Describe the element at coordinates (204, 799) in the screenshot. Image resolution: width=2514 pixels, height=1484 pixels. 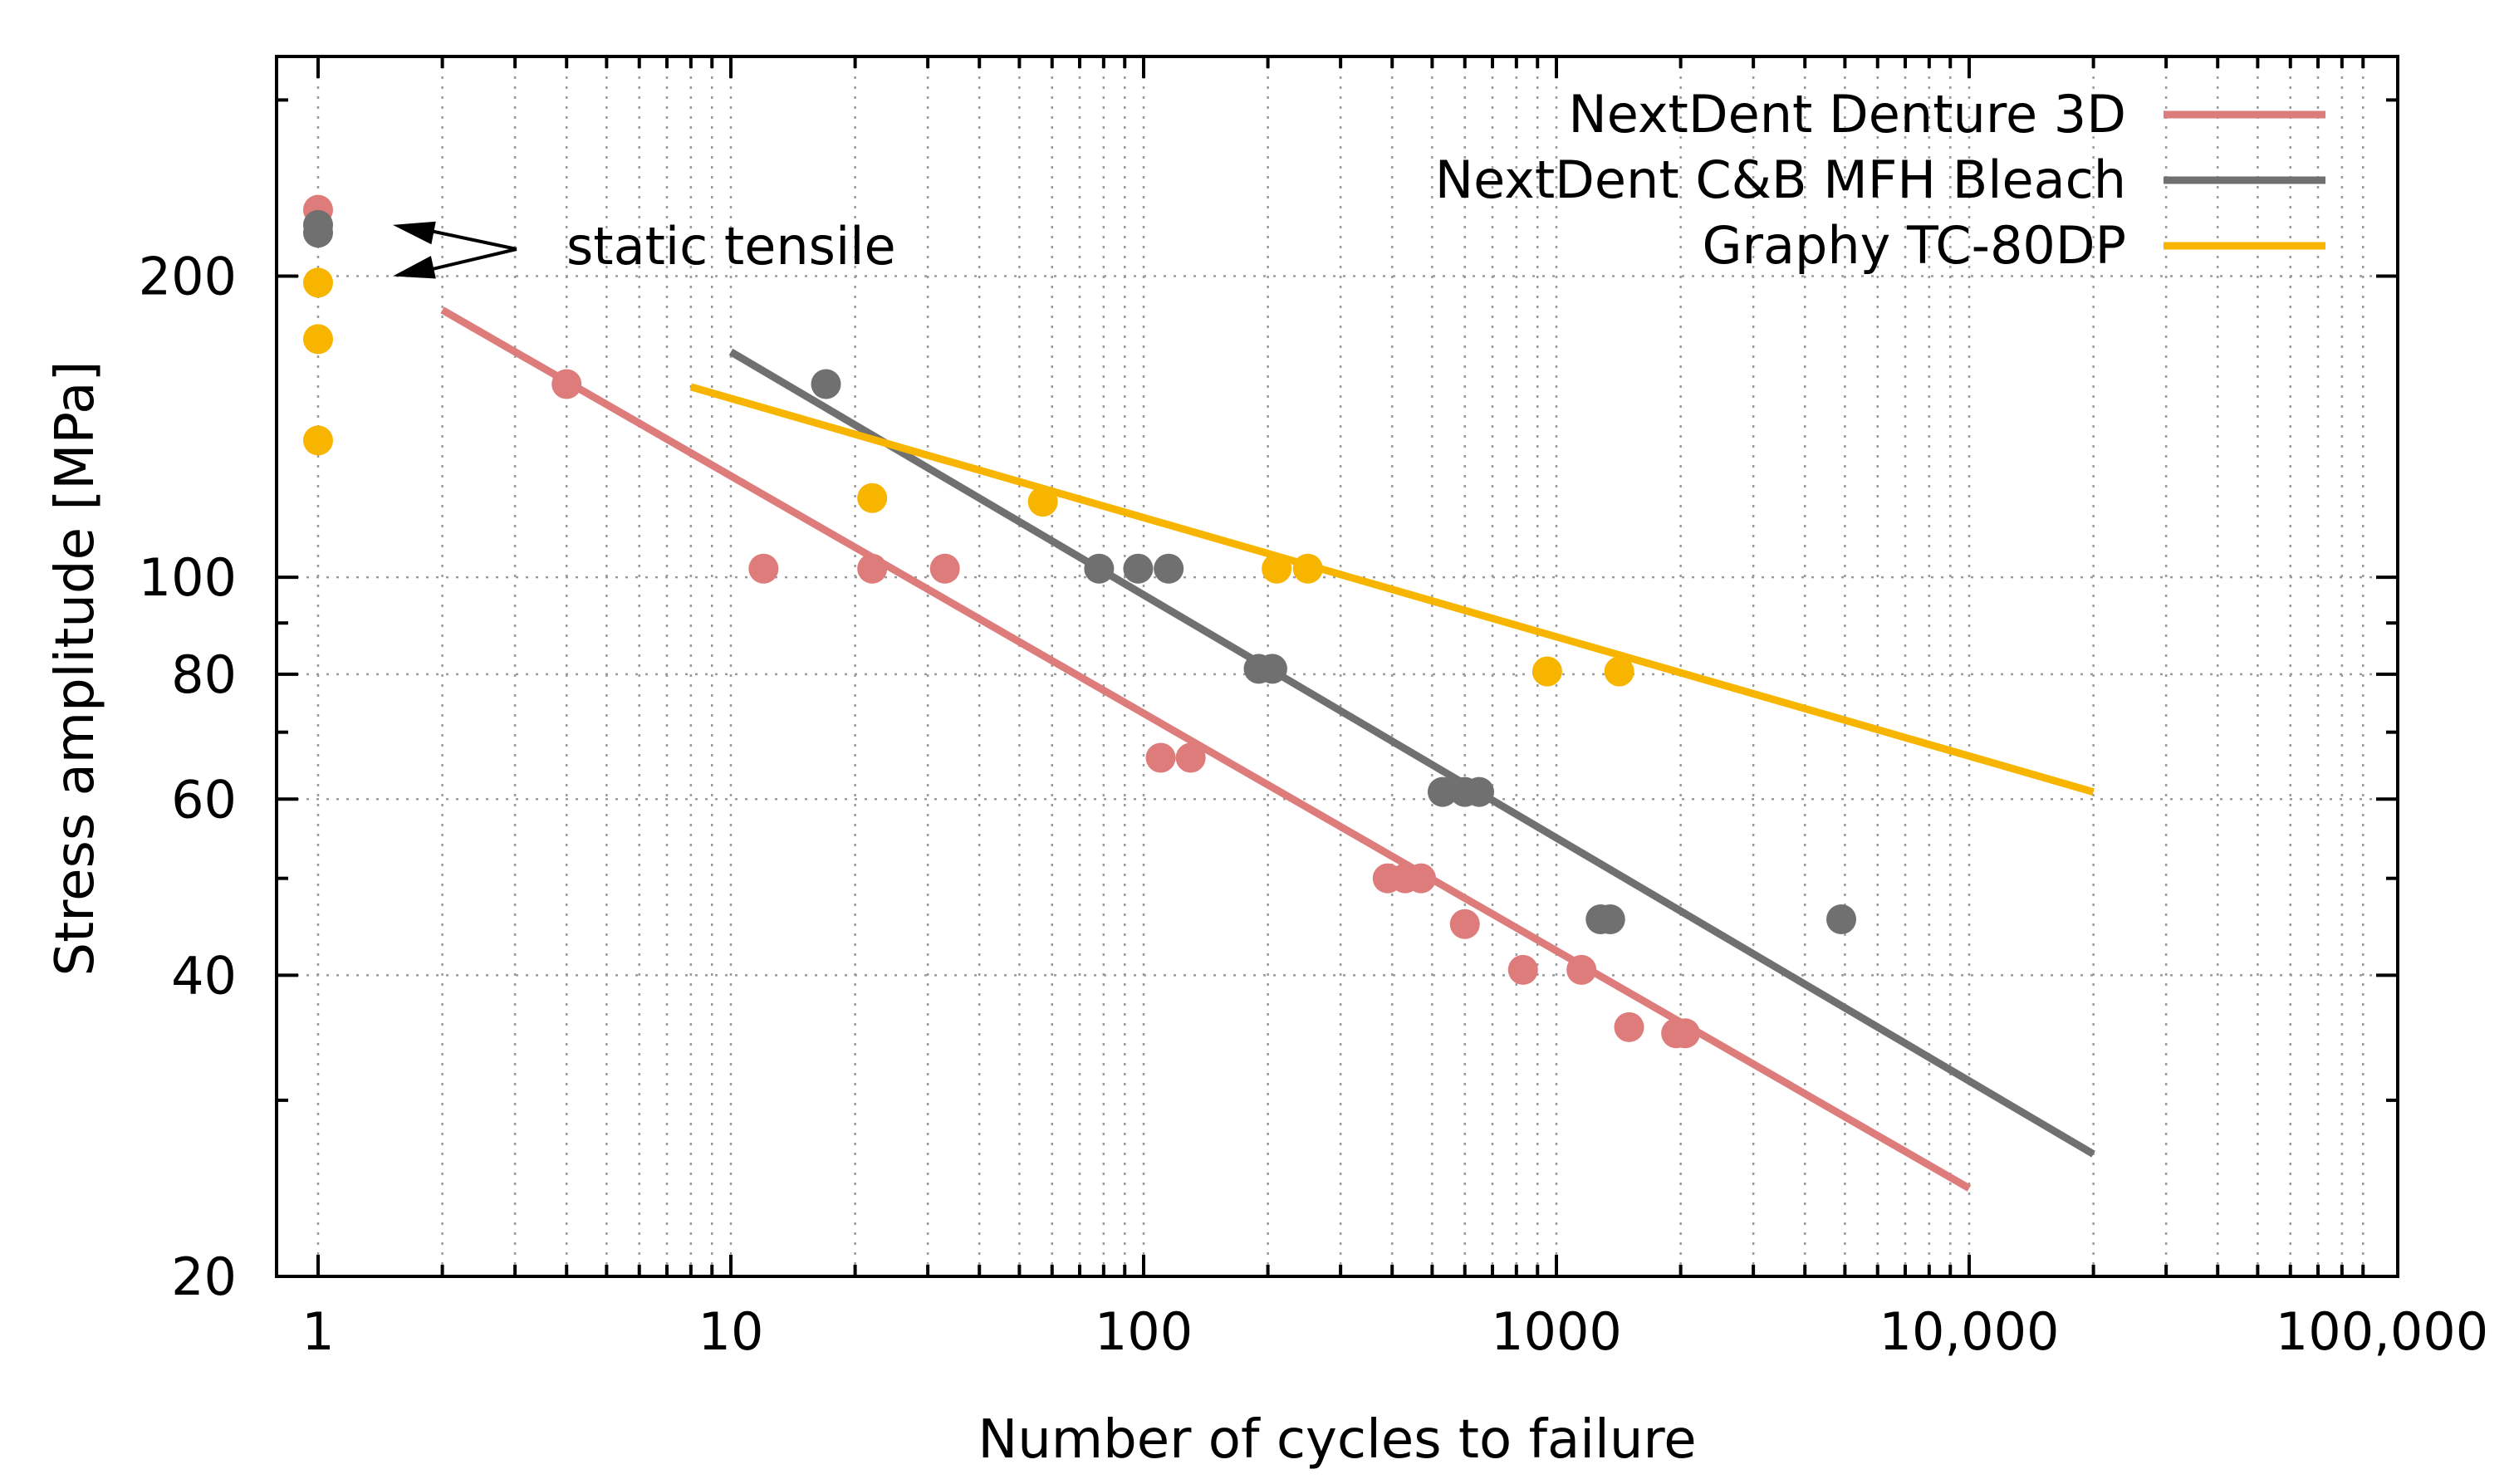
I see `y-tick-label: 60` at that location.